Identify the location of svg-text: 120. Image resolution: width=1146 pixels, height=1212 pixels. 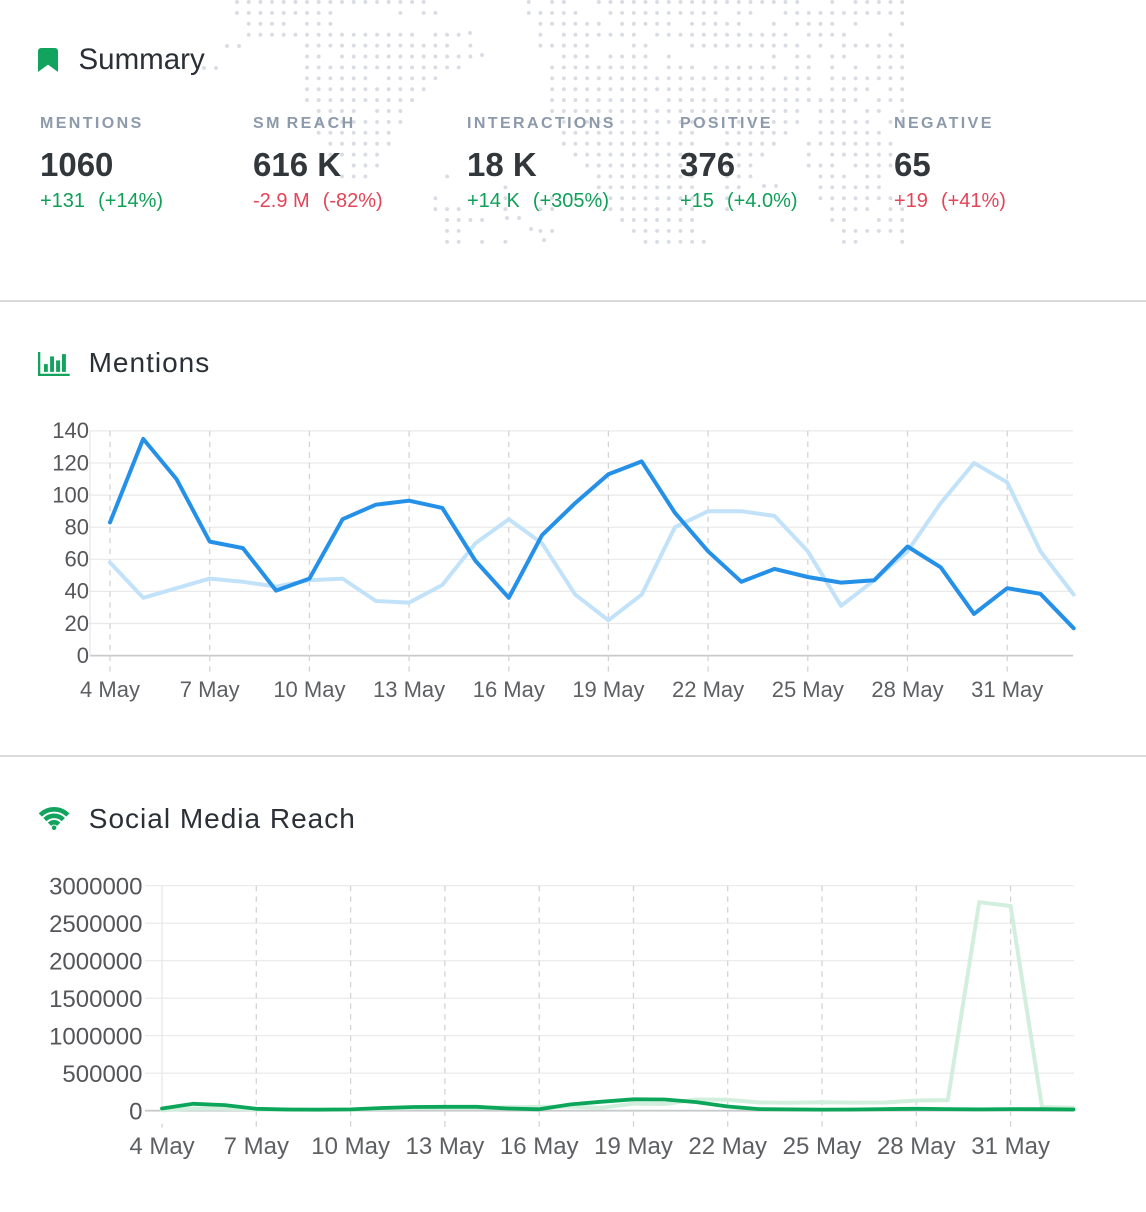
(70, 462).